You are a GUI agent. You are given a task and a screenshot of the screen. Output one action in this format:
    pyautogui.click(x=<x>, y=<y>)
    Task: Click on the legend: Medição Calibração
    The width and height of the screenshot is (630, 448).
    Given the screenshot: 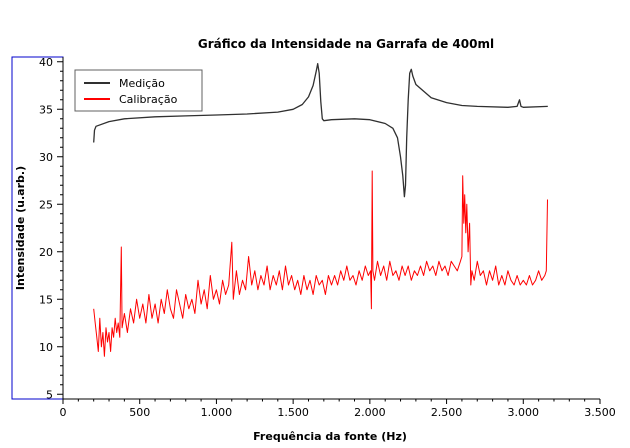 What is the action you would take?
    pyautogui.click(x=138, y=90)
    